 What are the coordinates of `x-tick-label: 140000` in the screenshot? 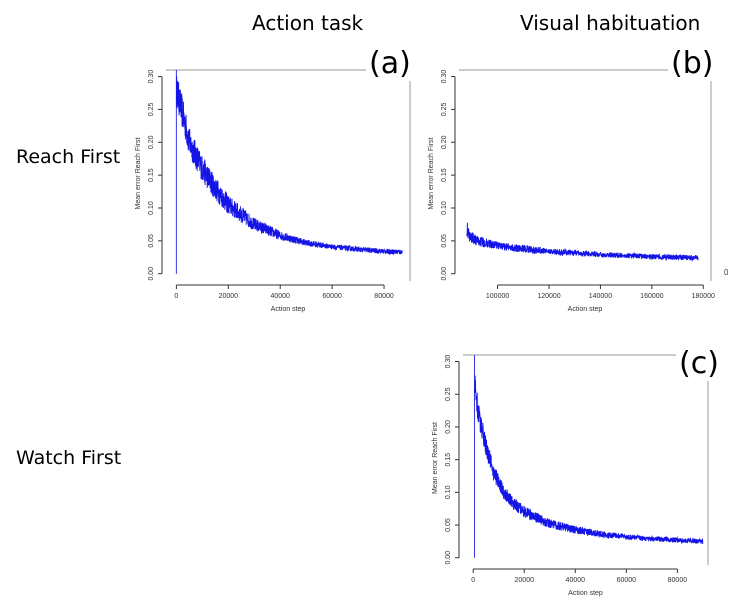 It's located at (600, 296).